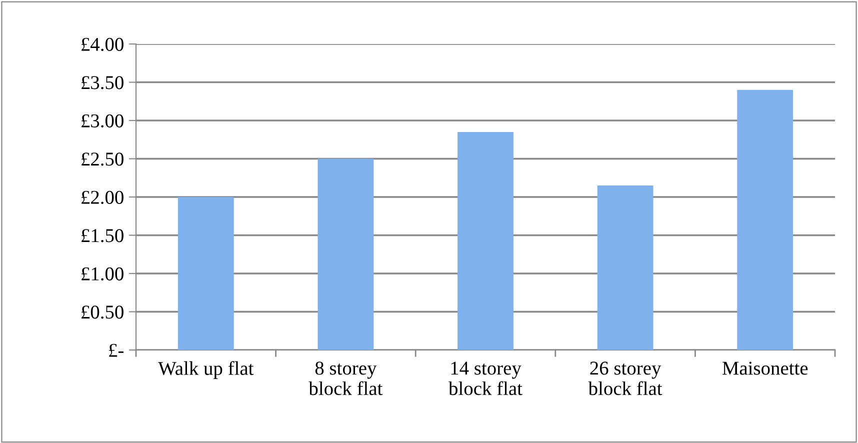 The height and width of the screenshot is (443, 858). What do you see at coordinates (765, 368) in the screenshot?
I see `x-tick-label: Maisonette` at bounding box center [765, 368].